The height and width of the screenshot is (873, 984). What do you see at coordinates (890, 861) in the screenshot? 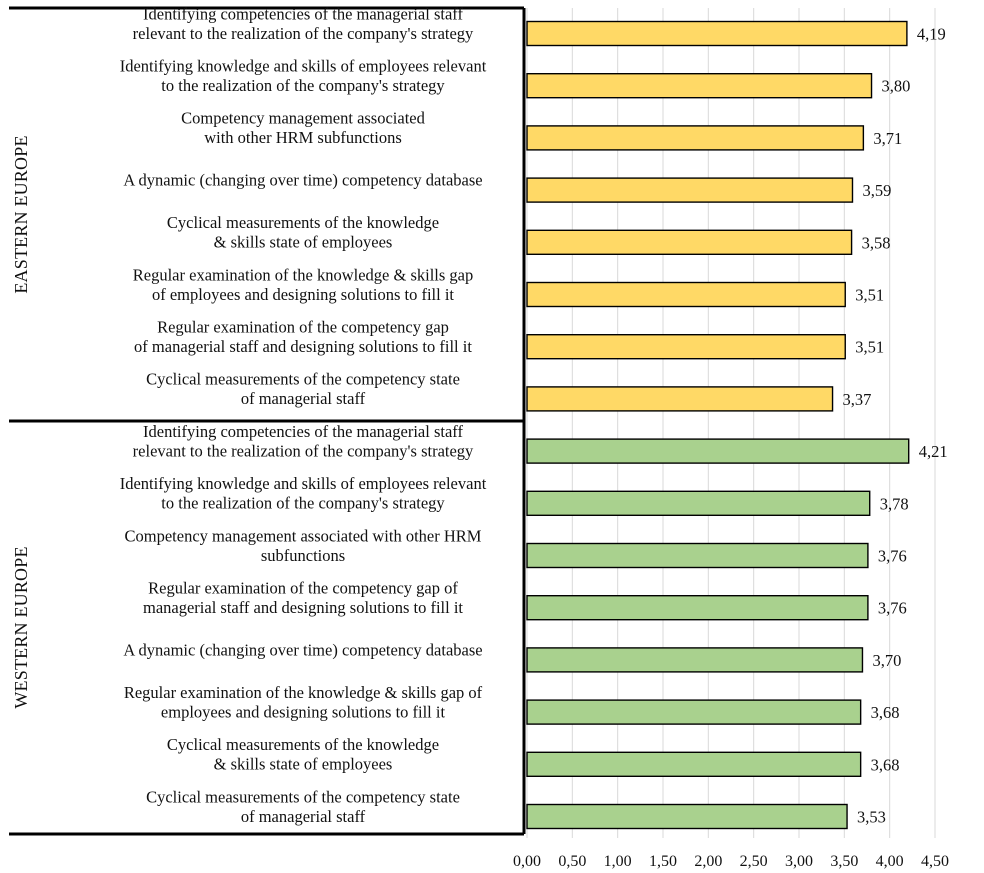
I see `x-tick-label: 4,00` at bounding box center [890, 861].